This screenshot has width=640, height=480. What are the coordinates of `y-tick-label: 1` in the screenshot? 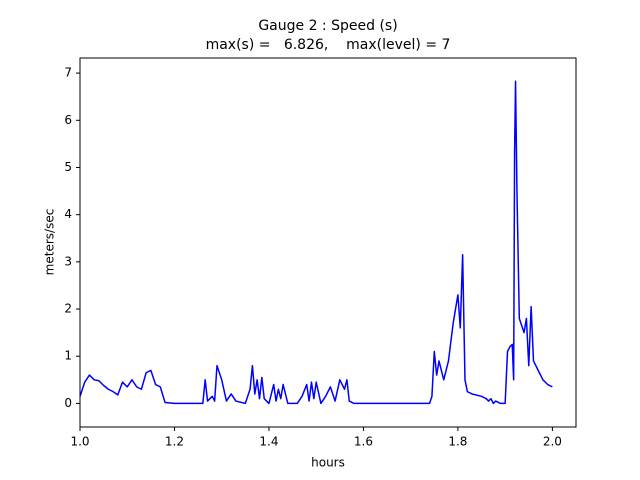 It's located at (68, 356).